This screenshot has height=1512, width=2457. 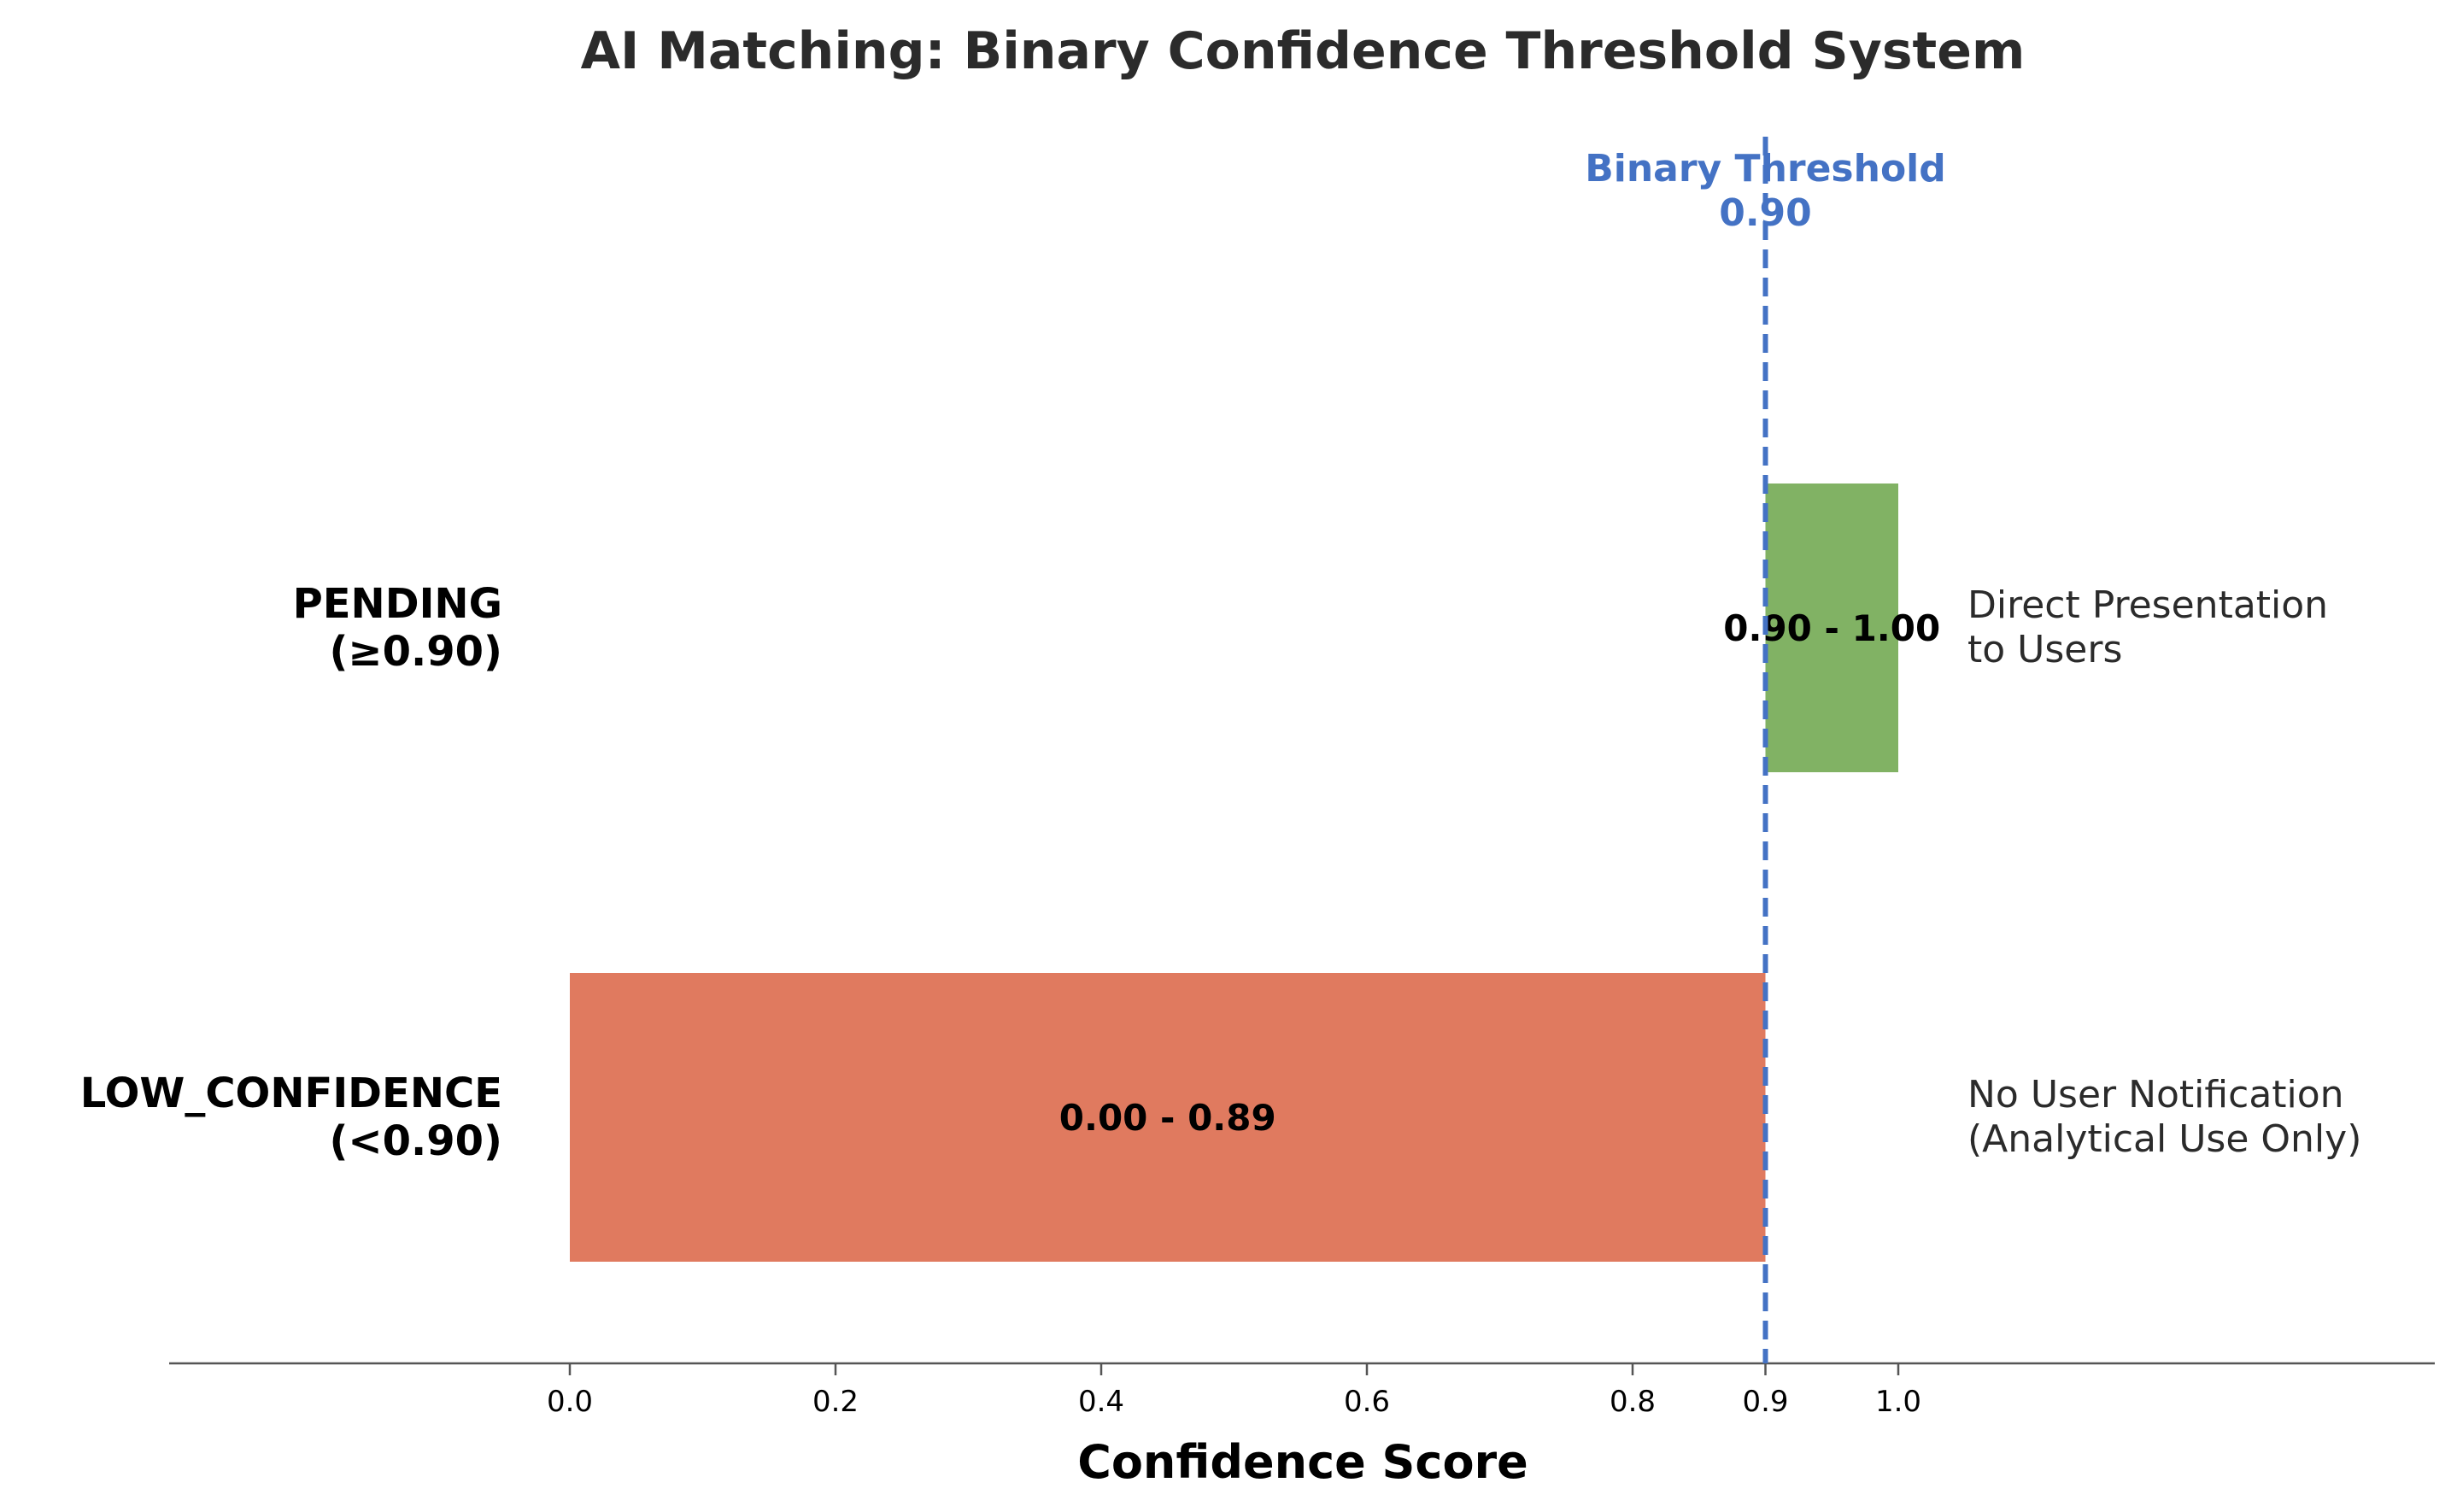 What do you see at coordinates (1234, 1391) in the screenshot?
I see `x-ticks-group: 0.0 0.2 0.4 0.6 0.8 0.9 1.0` at bounding box center [1234, 1391].